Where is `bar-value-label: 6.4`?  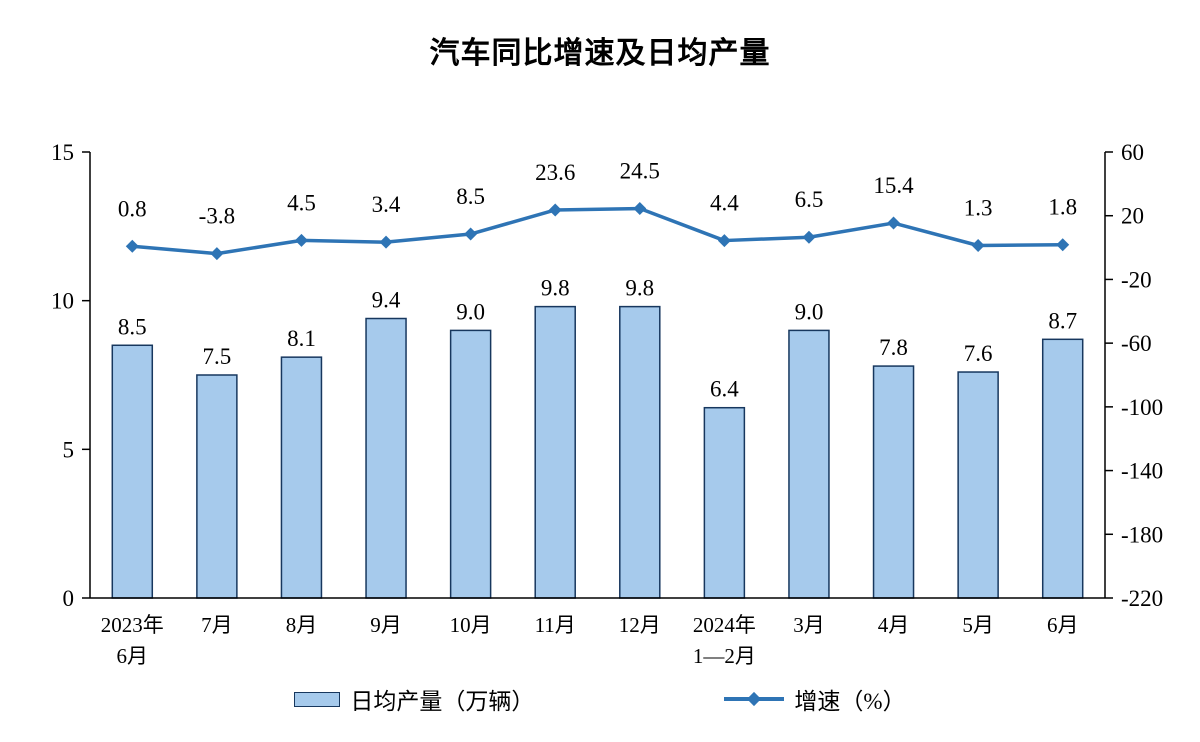
bar-value-label: 6.4 is located at coordinates (724, 389).